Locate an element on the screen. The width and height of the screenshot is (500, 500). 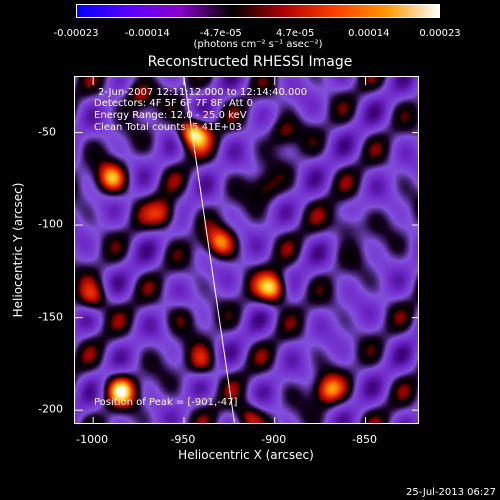
peak-position-label: Position of Peak = [-901,-47] is located at coordinates (166, 402).